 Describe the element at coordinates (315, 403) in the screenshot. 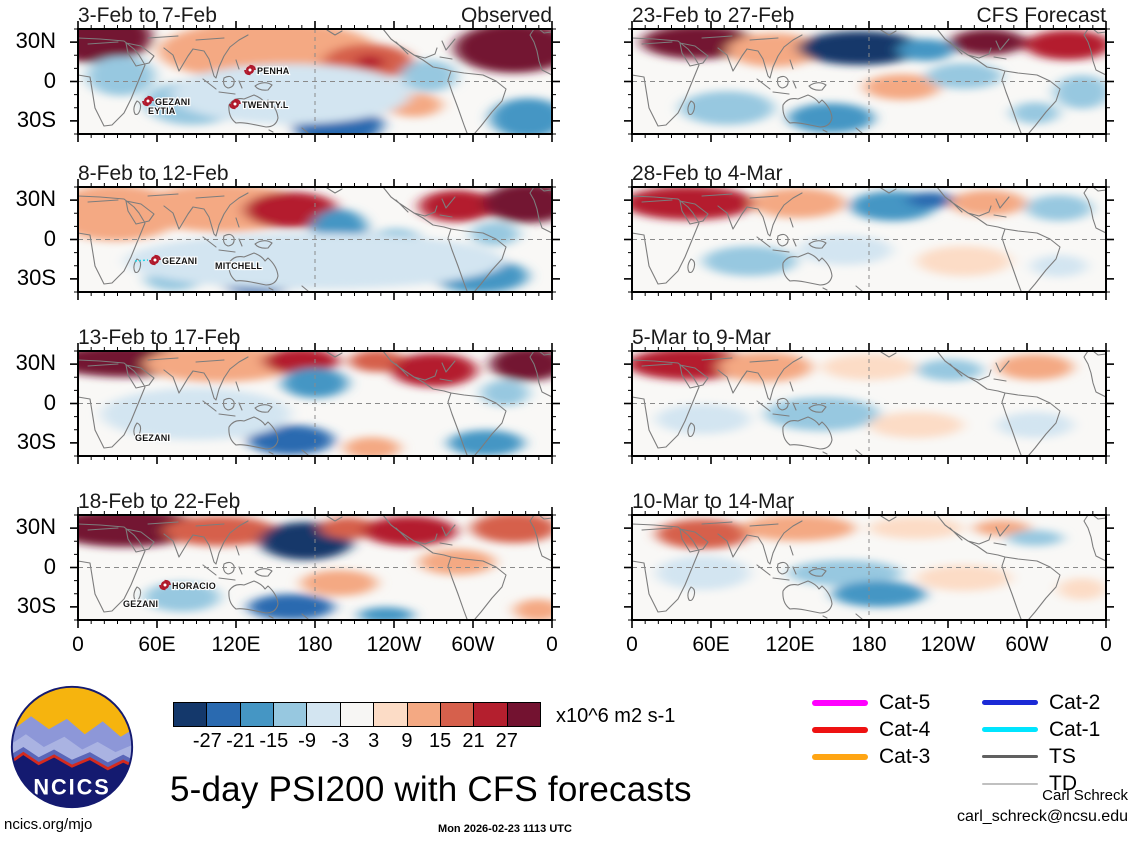

I see `map-observed-week3: GEZANI` at that location.